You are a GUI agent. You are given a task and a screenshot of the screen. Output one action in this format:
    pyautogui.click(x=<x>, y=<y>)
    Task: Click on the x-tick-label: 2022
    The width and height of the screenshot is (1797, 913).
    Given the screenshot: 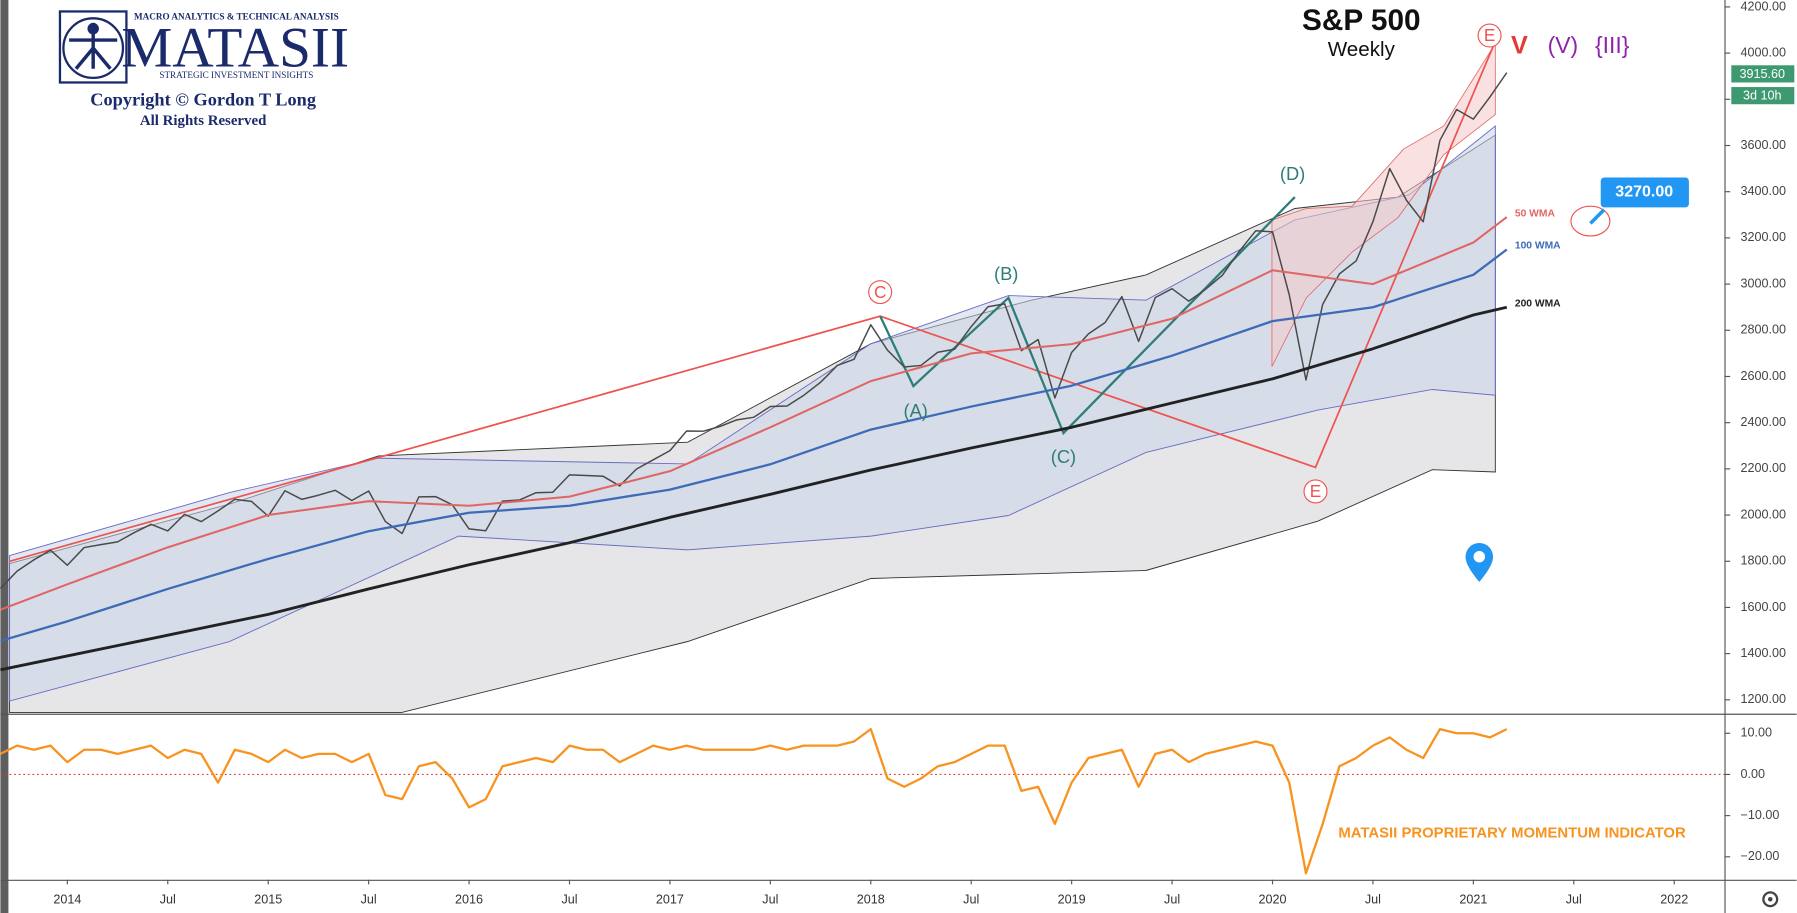 What is the action you would take?
    pyautogui.click(x=1674, y=900)
    